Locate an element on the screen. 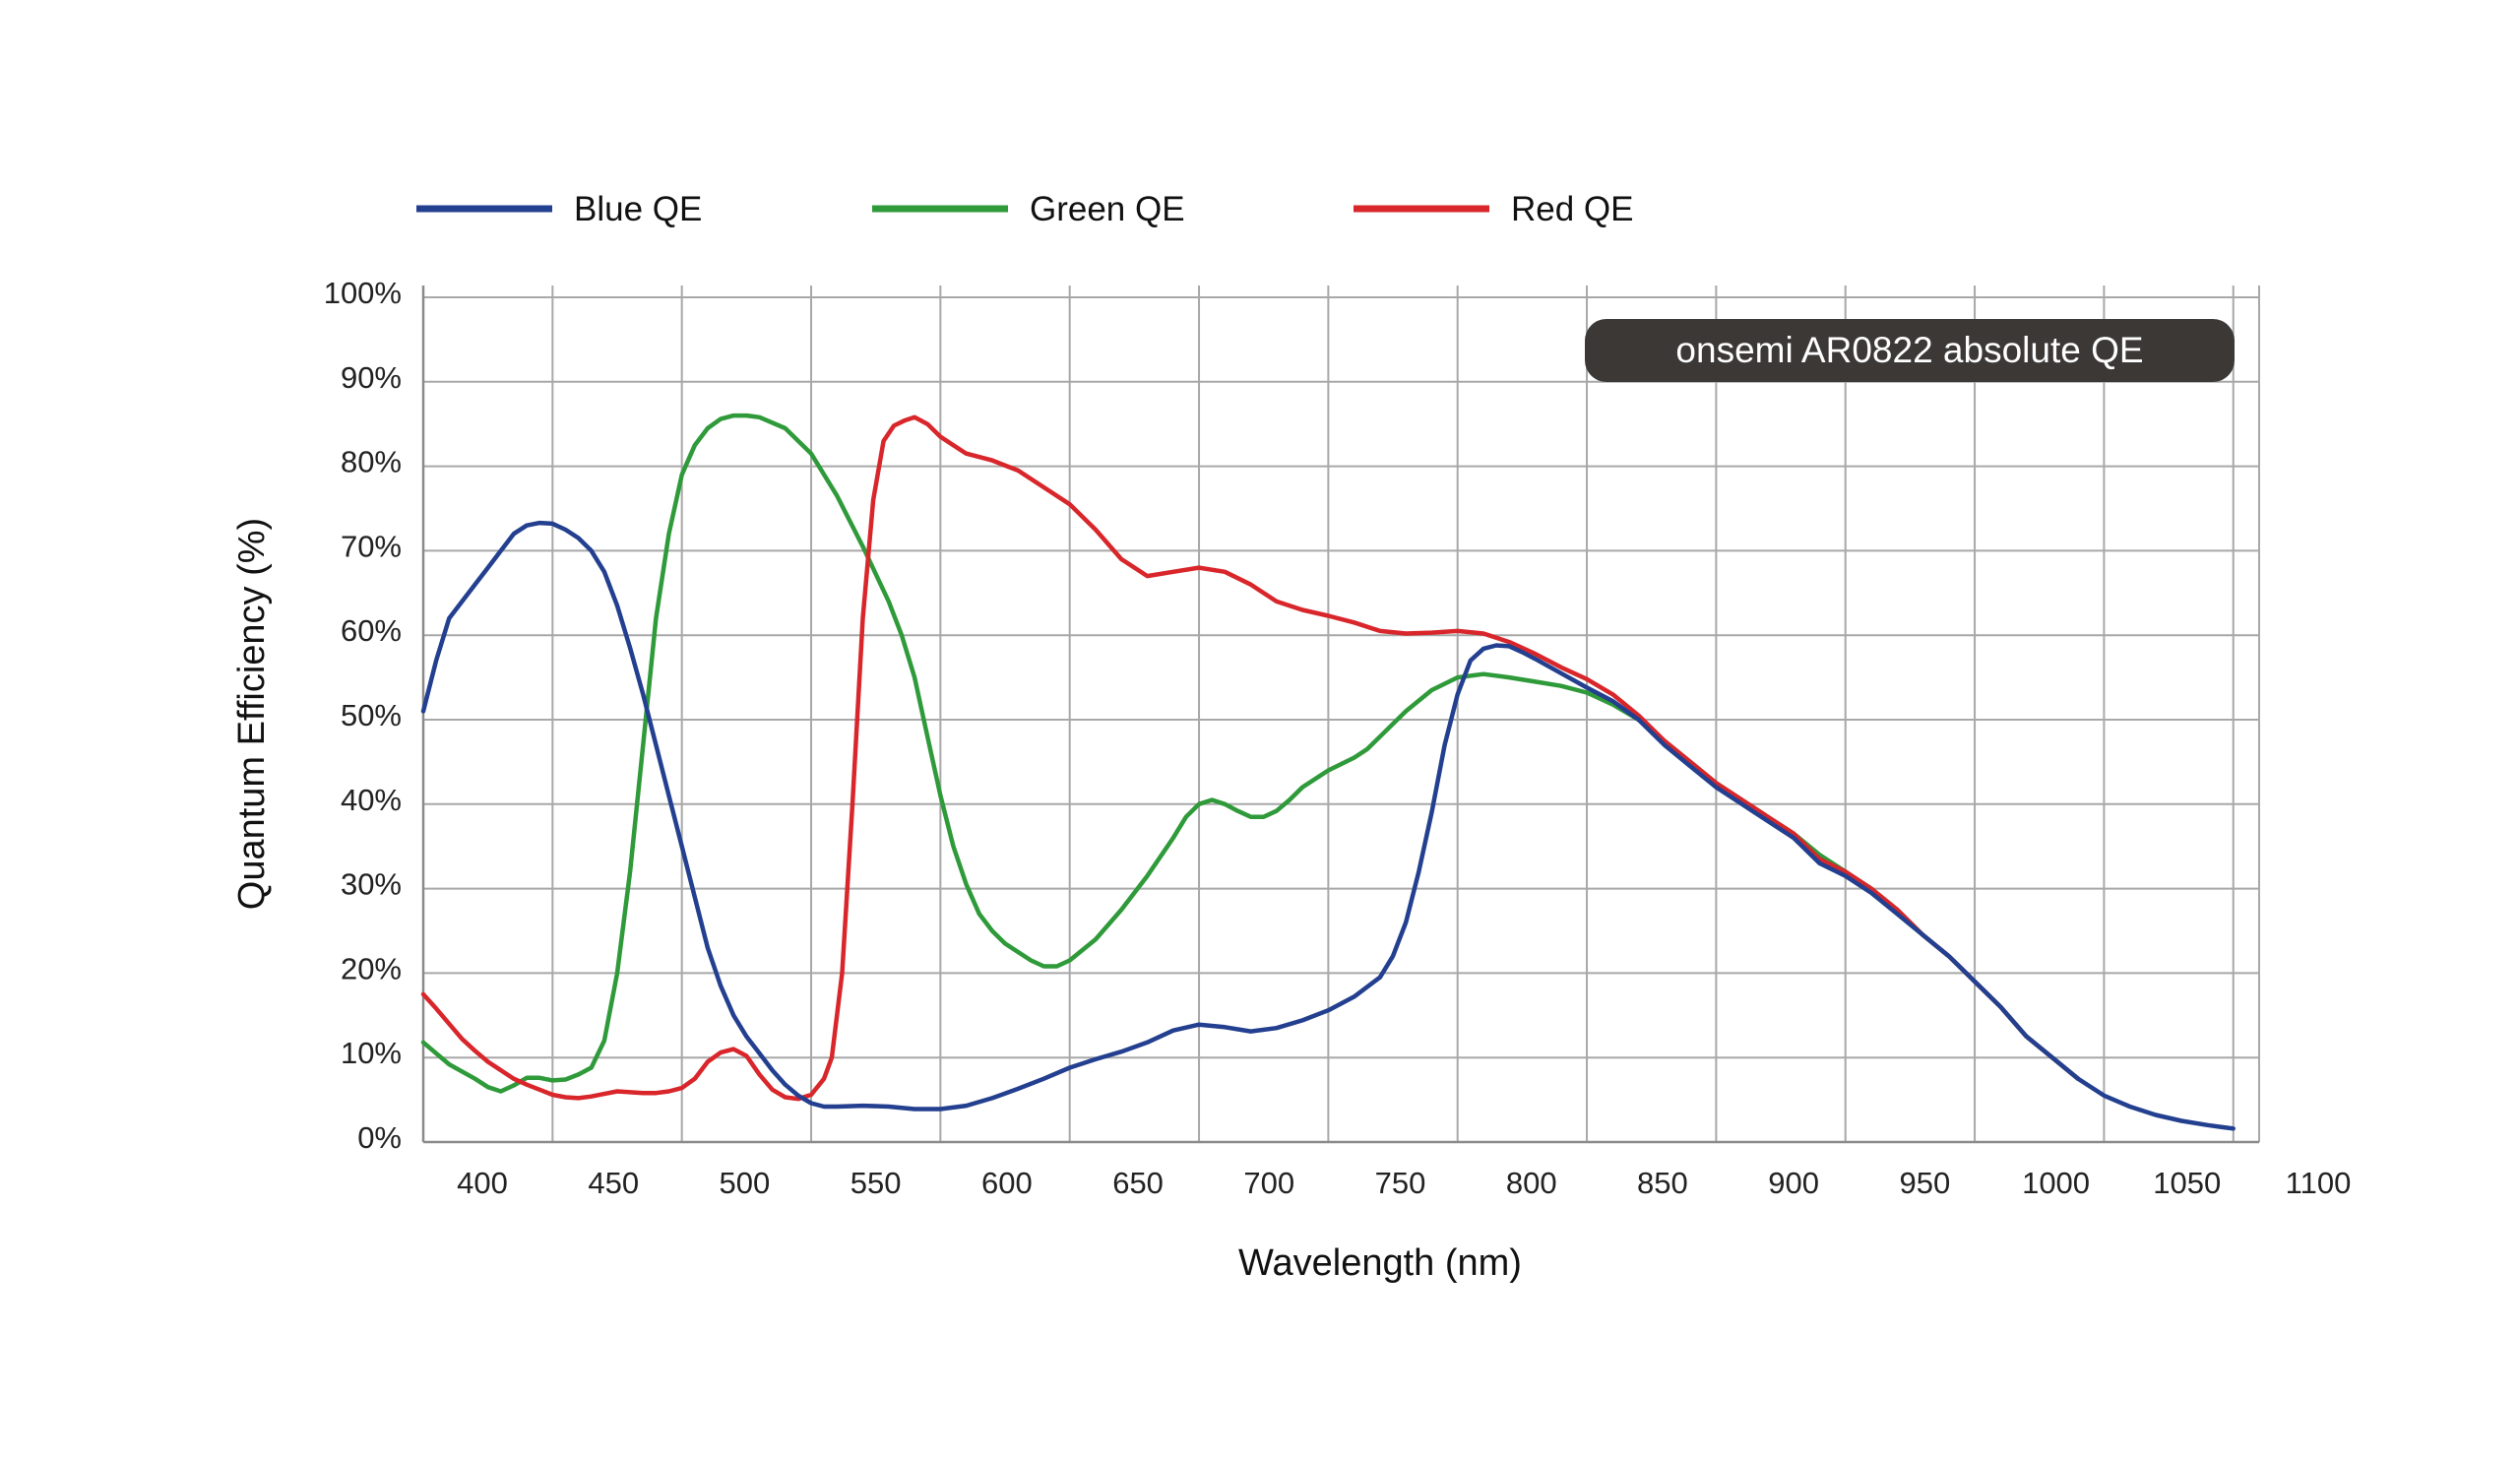  y-tick-label: 50% is located at coordinates (371, 715).